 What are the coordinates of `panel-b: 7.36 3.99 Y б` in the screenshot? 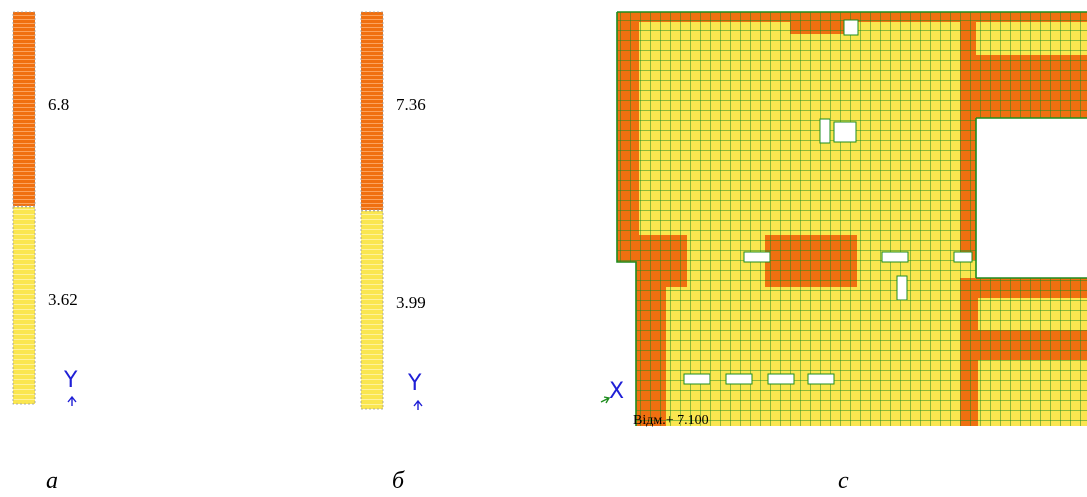 It's located at (393, 252).